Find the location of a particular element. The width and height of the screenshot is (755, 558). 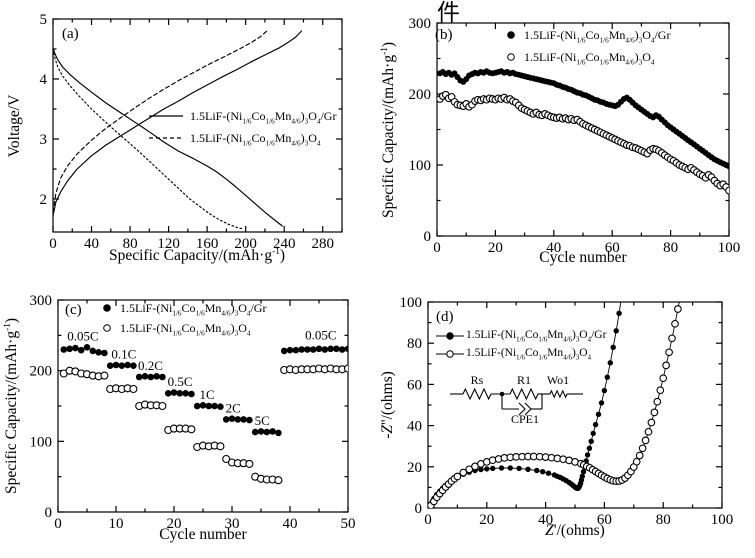

equivalent-circuit-inset: Rs R1 Wo1 CPE1 is located at coordinates (516, 399).